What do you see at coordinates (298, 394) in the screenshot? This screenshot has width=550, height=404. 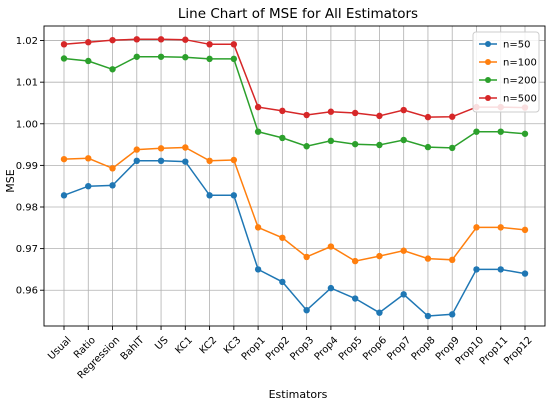 I see `x-axis-label: Estimators` at bounding box center [298, 394].